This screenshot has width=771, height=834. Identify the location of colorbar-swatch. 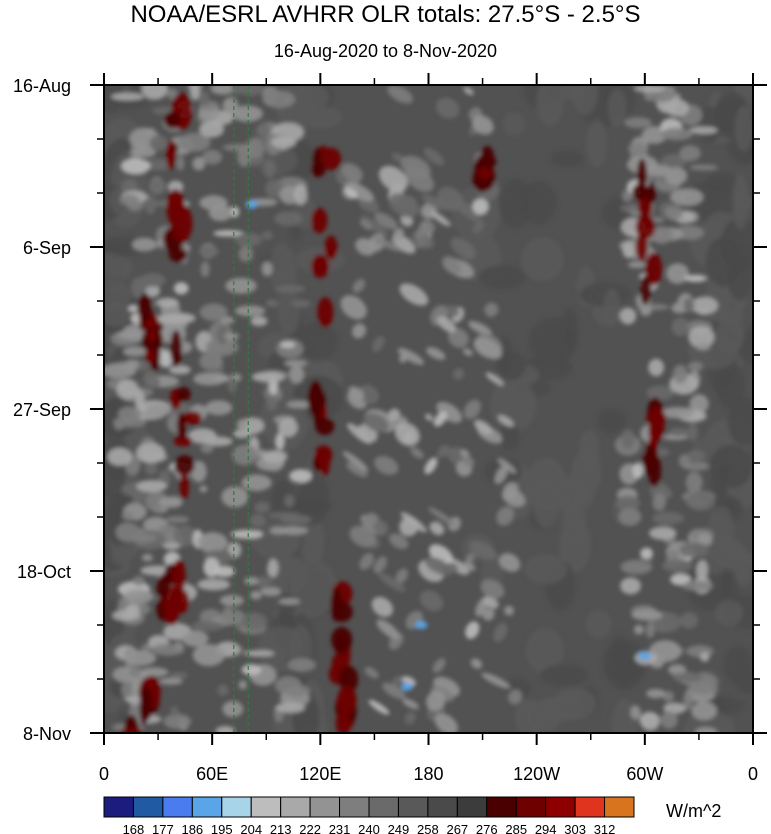
(266, 807).